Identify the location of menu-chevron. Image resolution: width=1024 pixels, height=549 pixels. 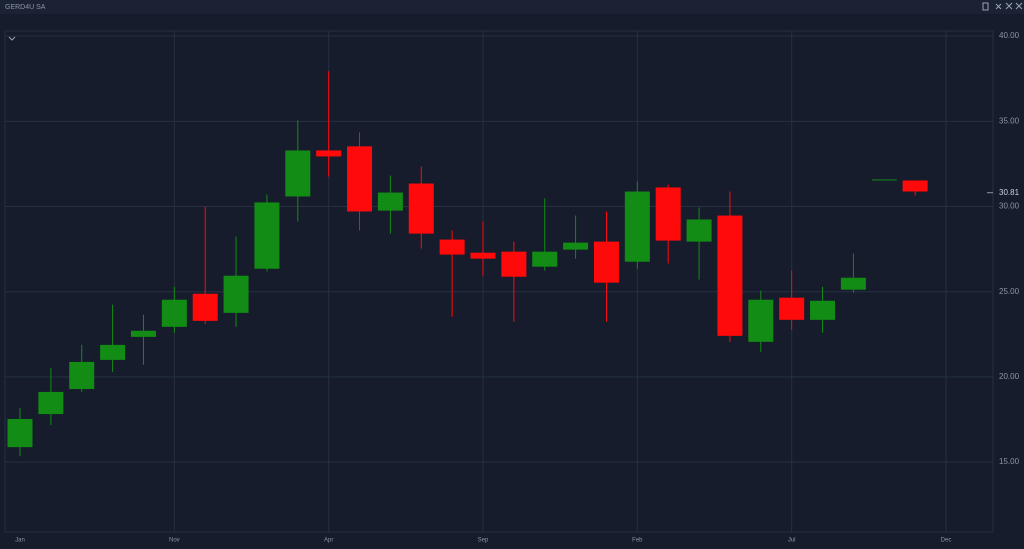
(12, 38).